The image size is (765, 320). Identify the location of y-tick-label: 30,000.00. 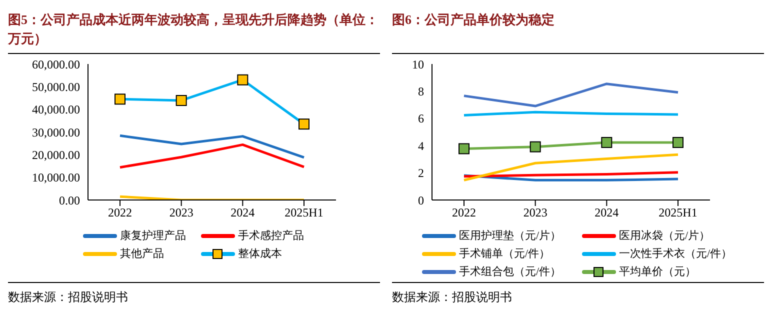
(56, 132).